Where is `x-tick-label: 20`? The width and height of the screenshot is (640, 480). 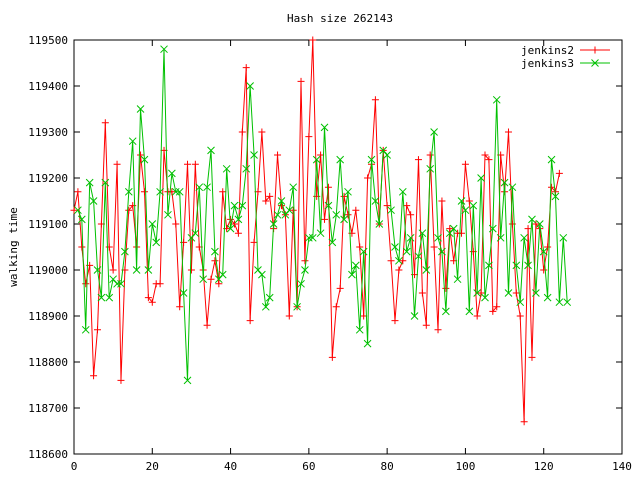
x-tick-label: 20 is located at coordinates (152, 466).